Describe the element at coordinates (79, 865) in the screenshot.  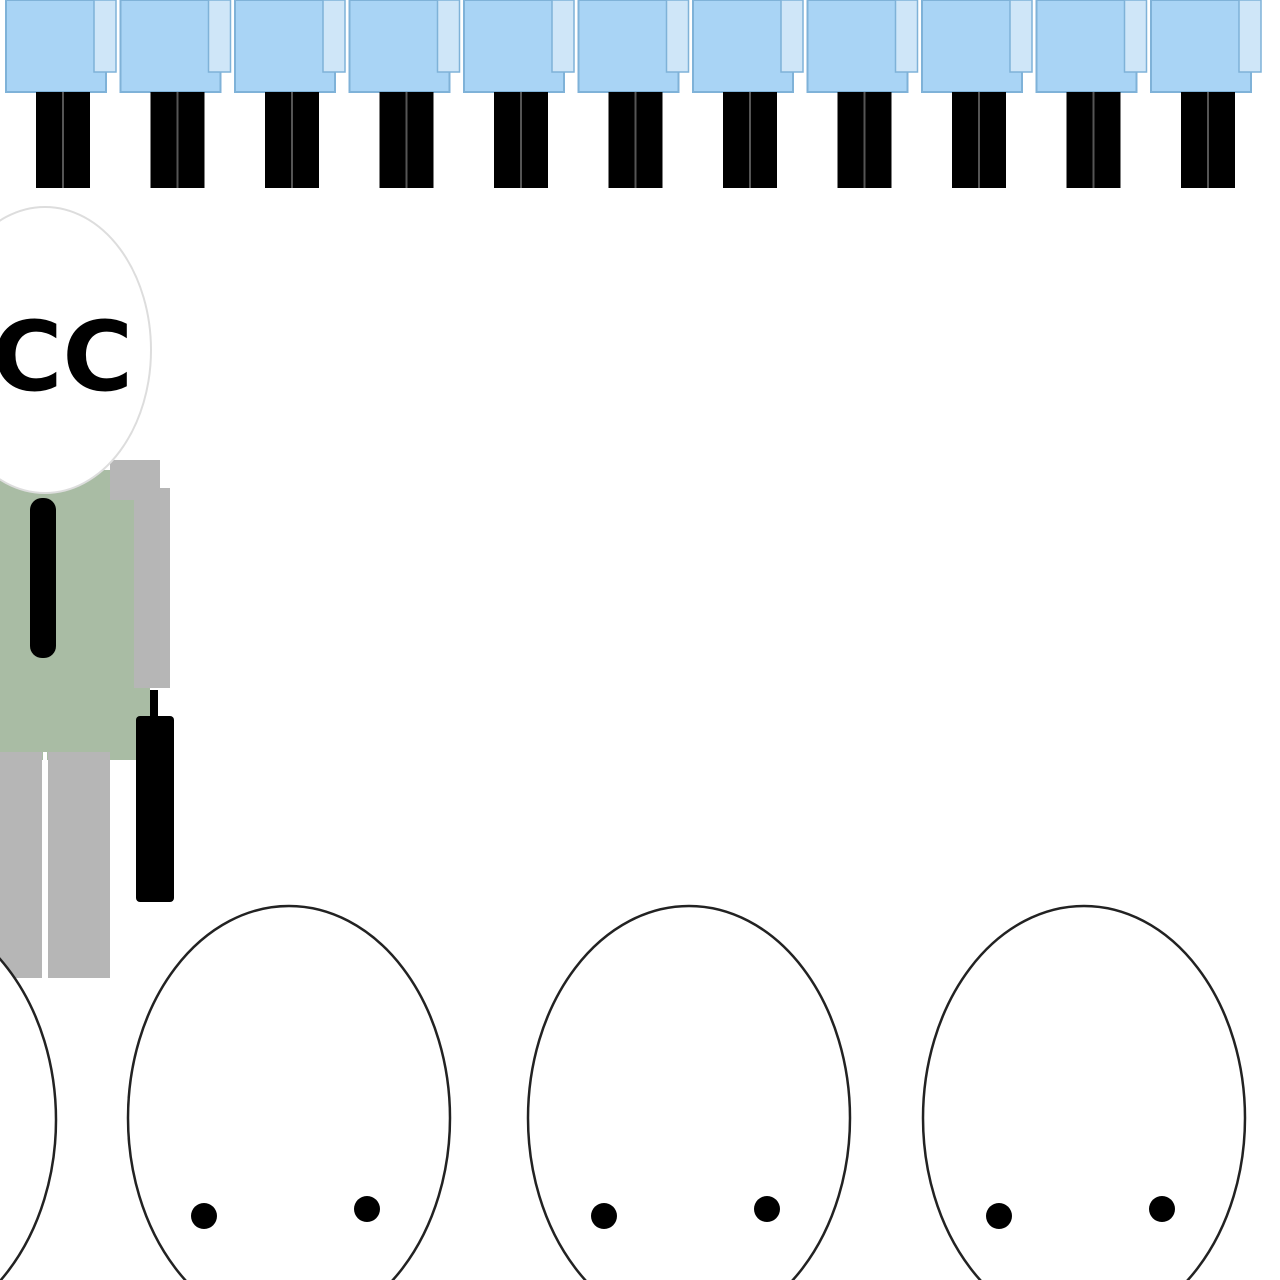
I see `presenter-right-leg` at that location.